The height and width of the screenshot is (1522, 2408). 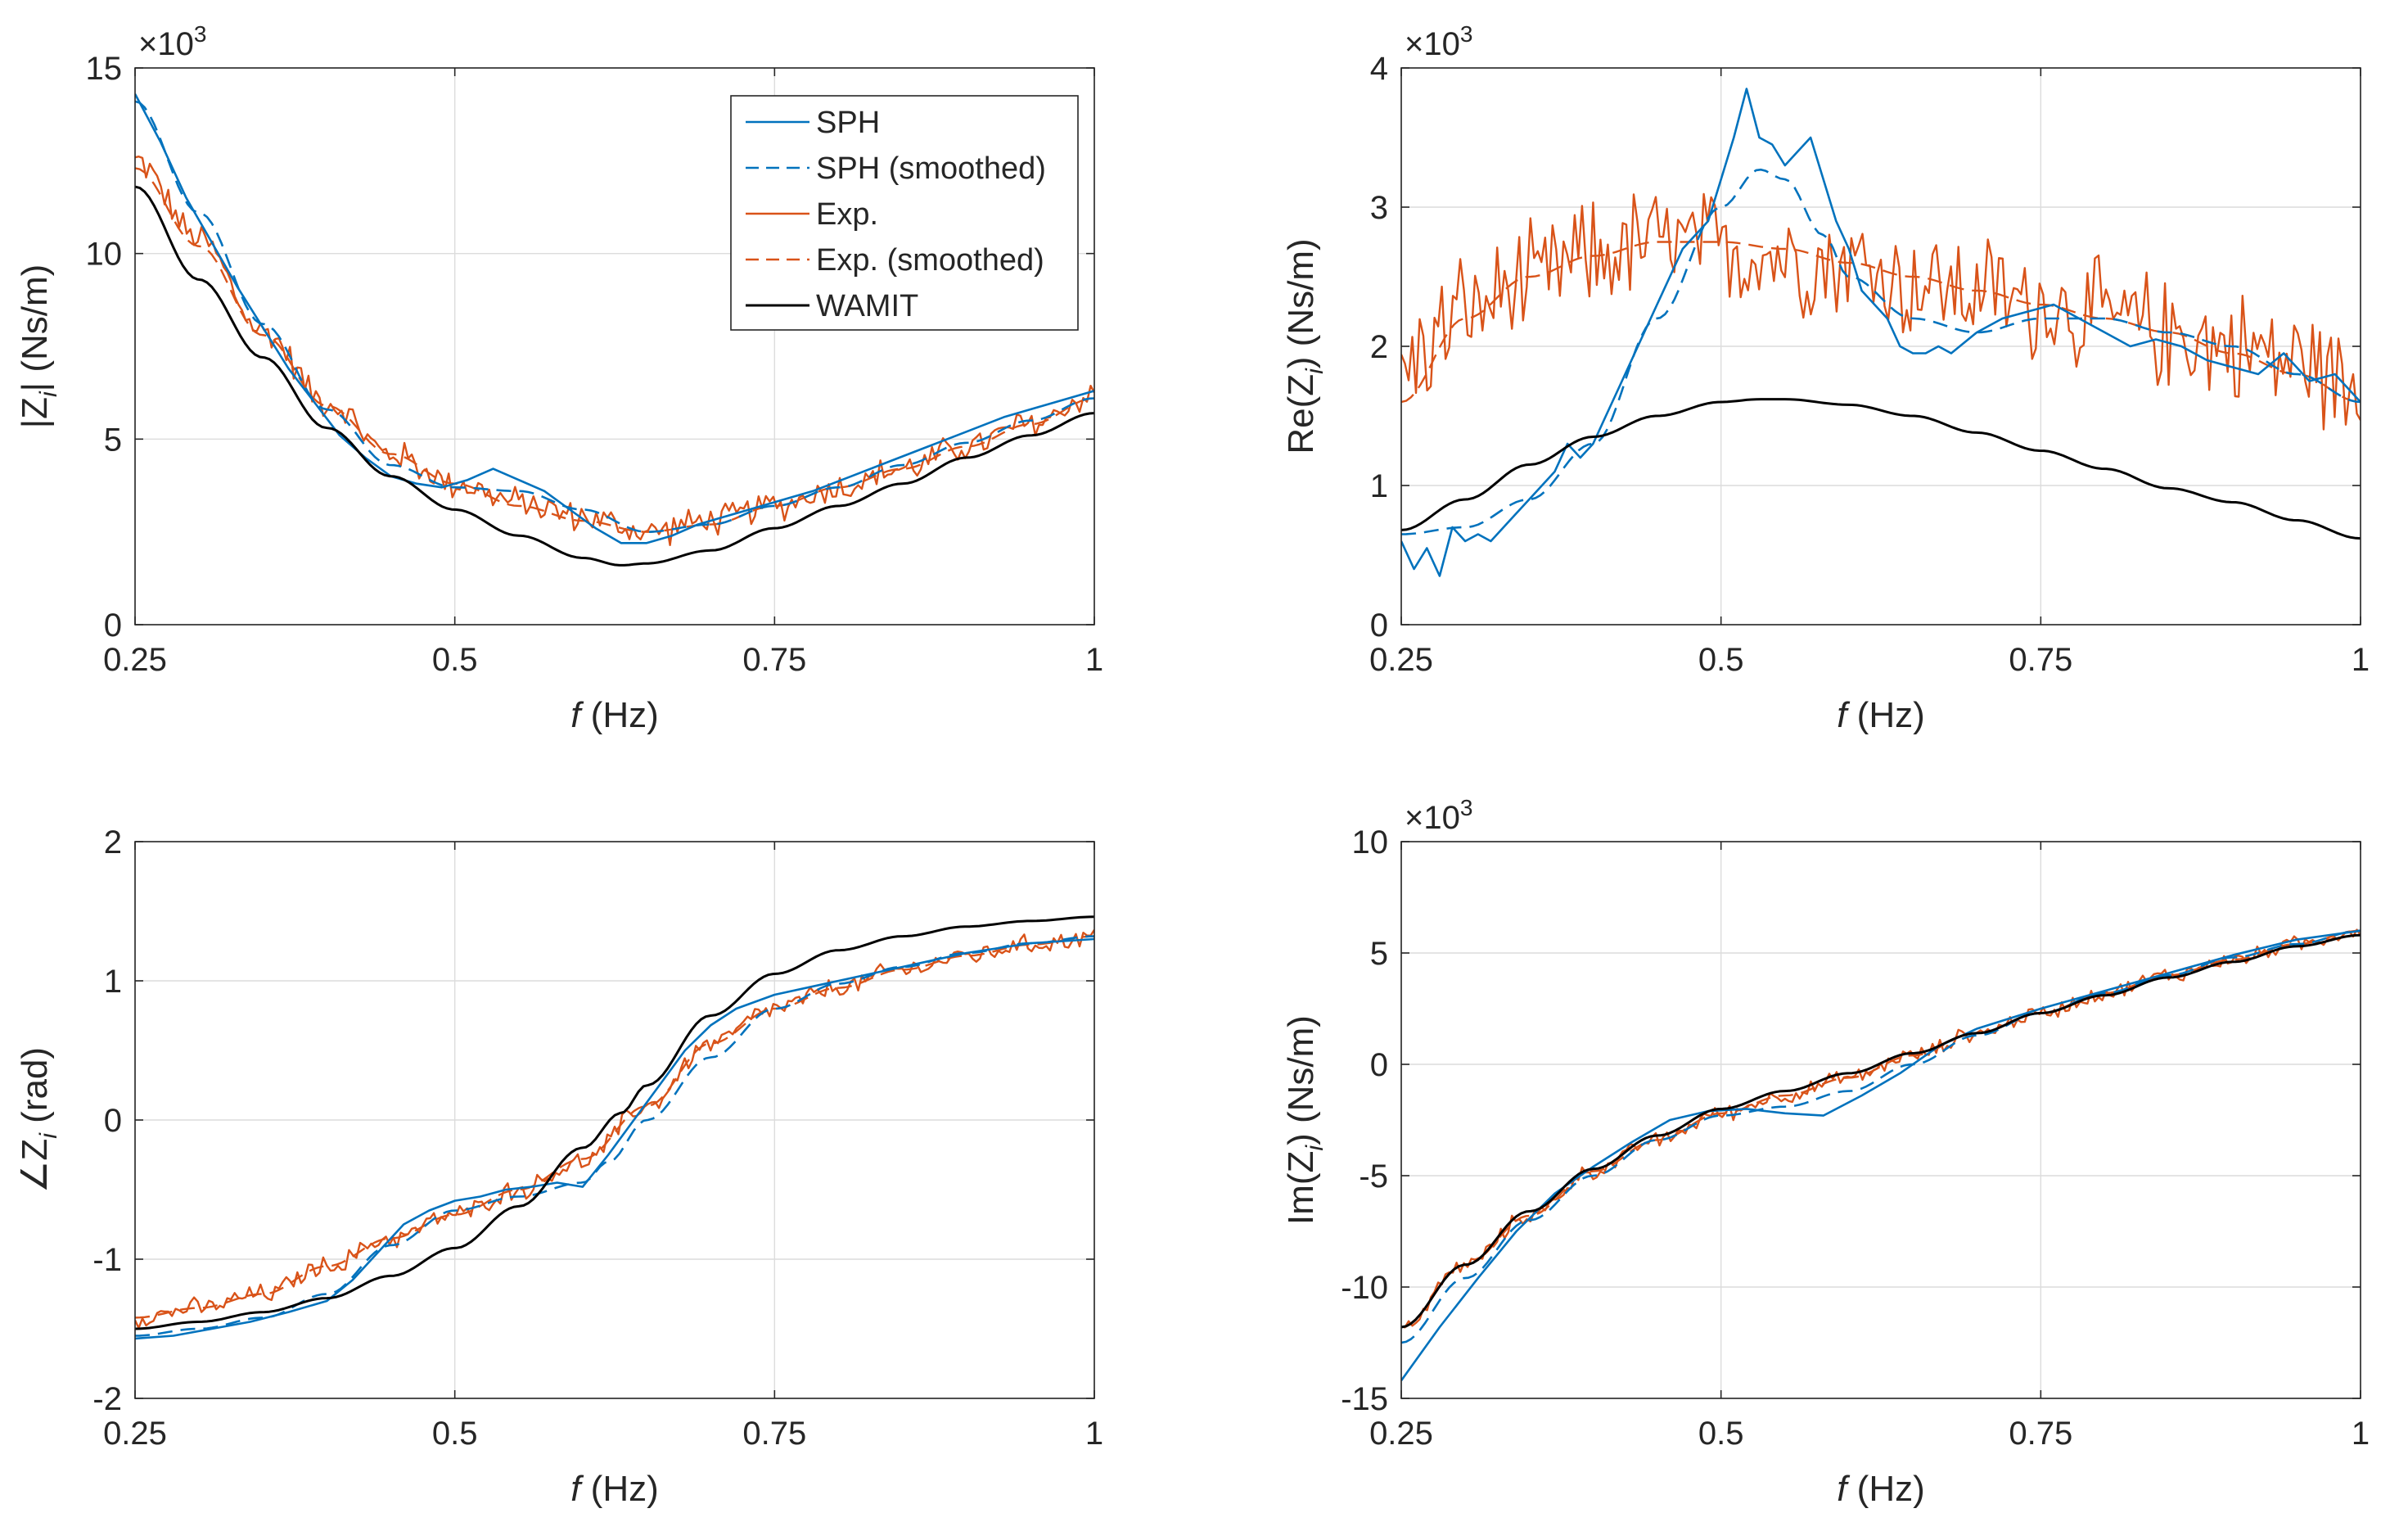 I want to click on plot-area, so click(x=1881, y=1120).